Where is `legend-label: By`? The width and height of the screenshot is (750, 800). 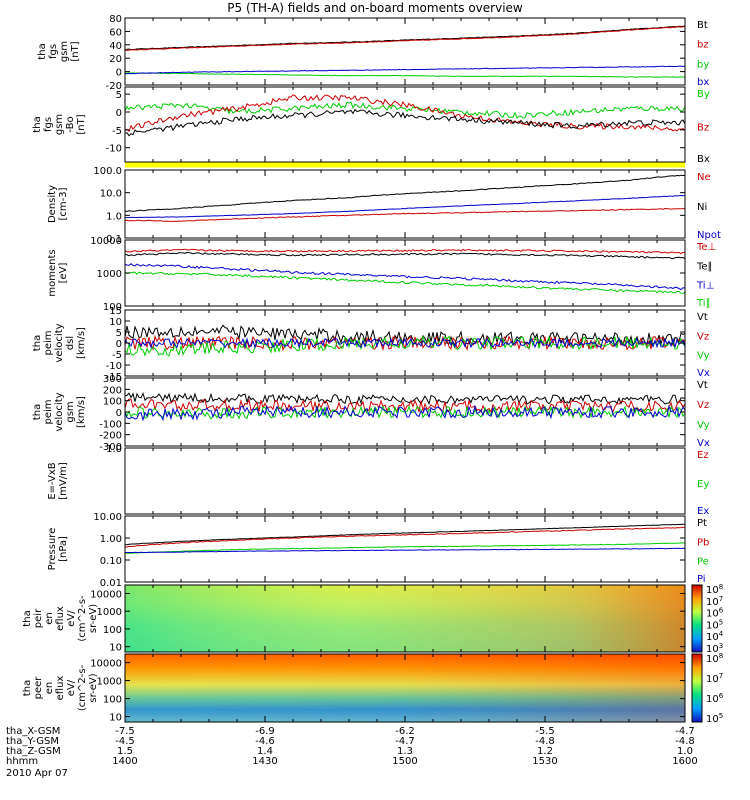 legend-label: By is located at coordinates (703, 94).